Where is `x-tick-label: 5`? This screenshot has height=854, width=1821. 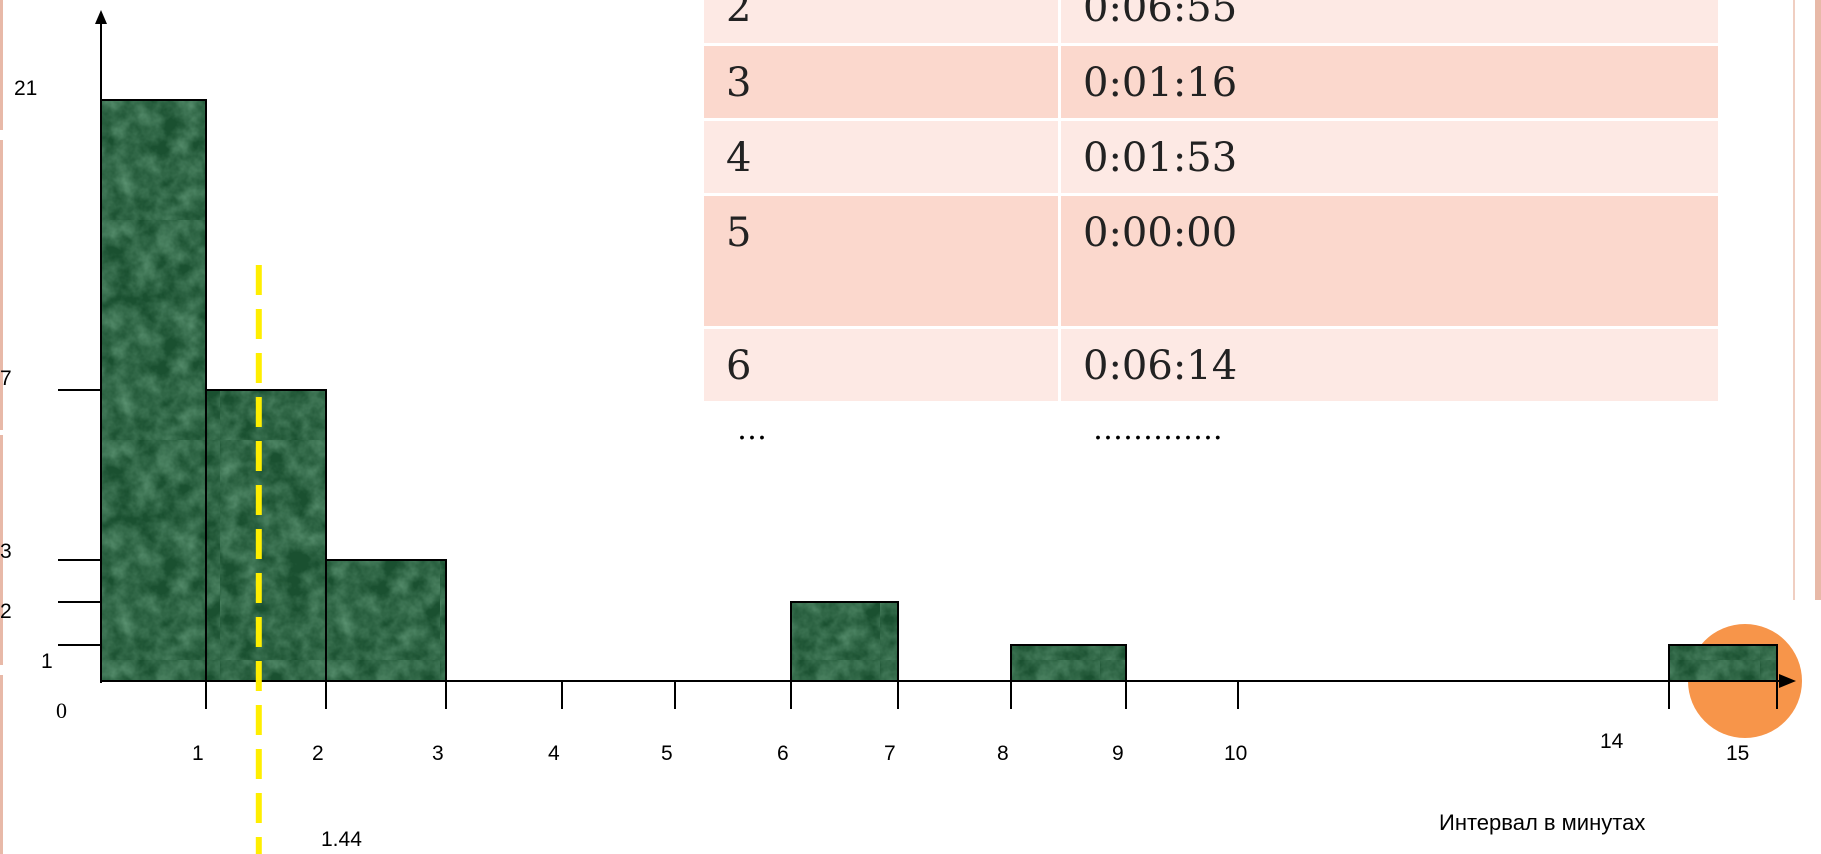 x-tick-label: 5 is located at coordinates (667, 753).